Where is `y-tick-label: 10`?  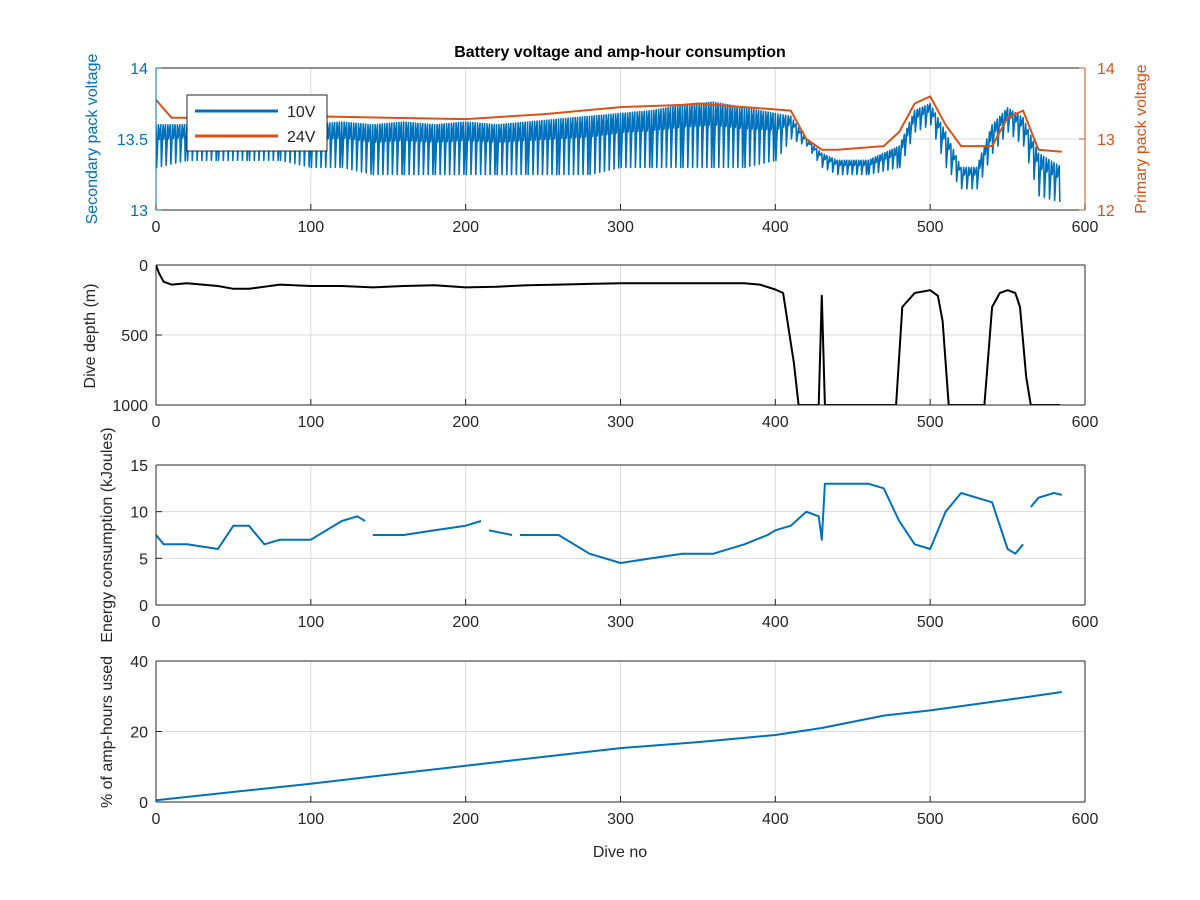 y-tick-label: 10 is located at coordinates (139, 513).